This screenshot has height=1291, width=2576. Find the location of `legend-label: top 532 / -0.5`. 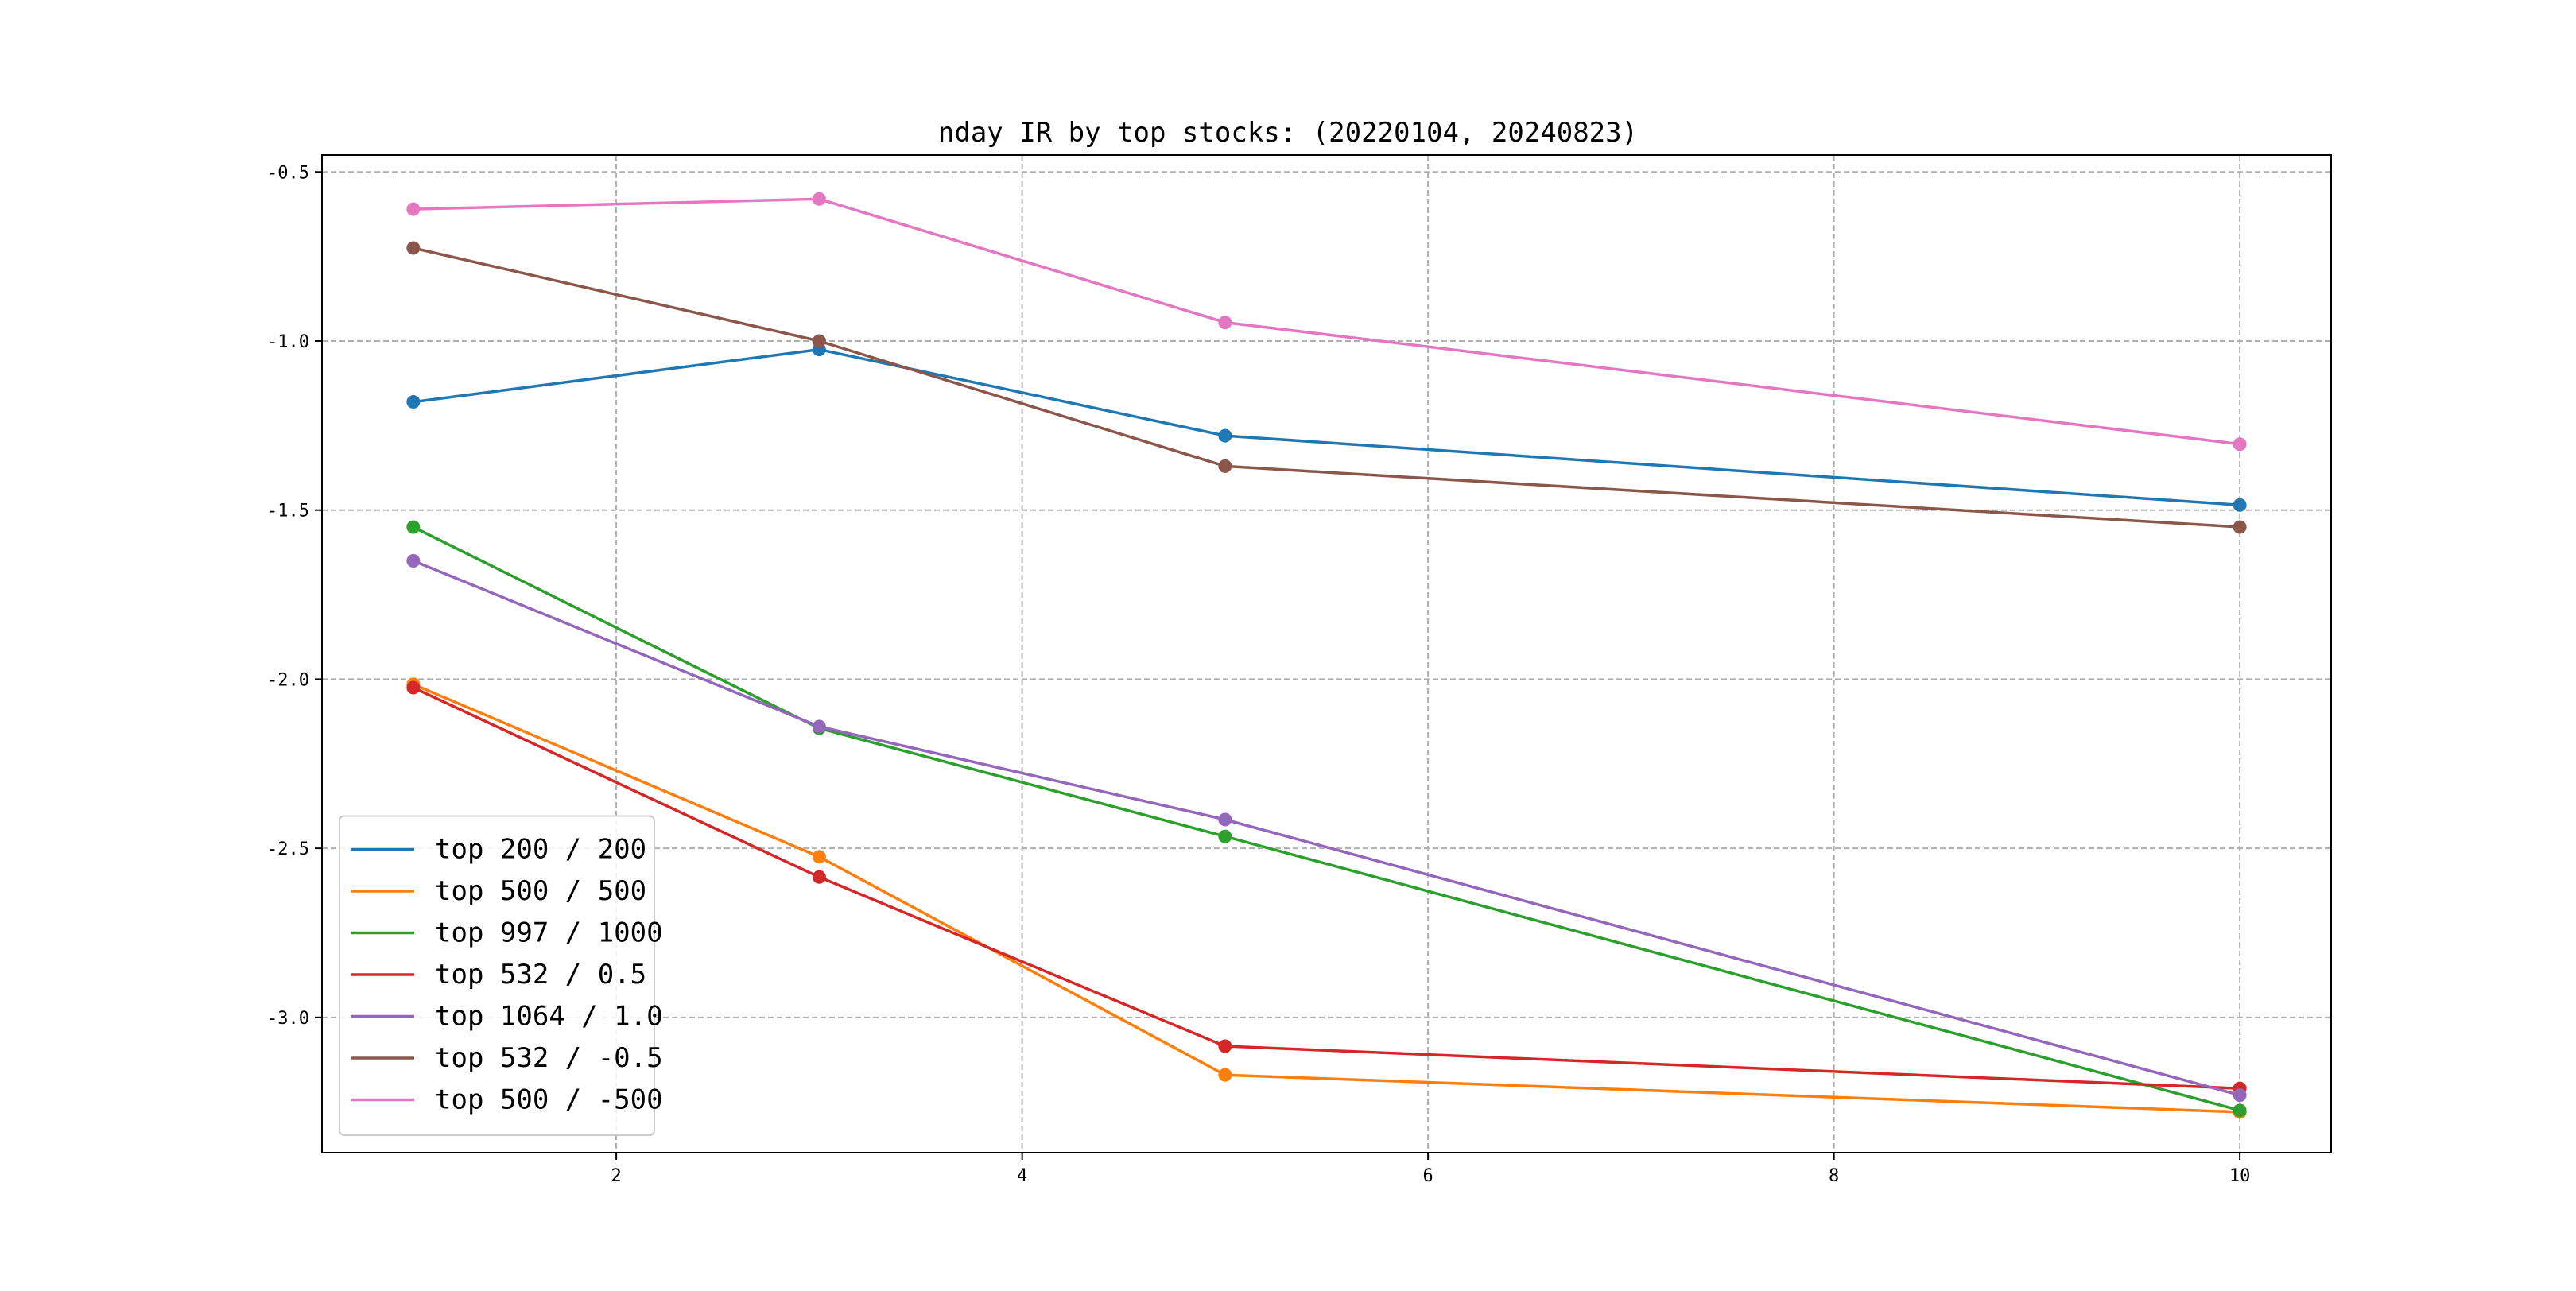

legend-label: top 532 / -0.5 is located at coordinates (549, 1058).